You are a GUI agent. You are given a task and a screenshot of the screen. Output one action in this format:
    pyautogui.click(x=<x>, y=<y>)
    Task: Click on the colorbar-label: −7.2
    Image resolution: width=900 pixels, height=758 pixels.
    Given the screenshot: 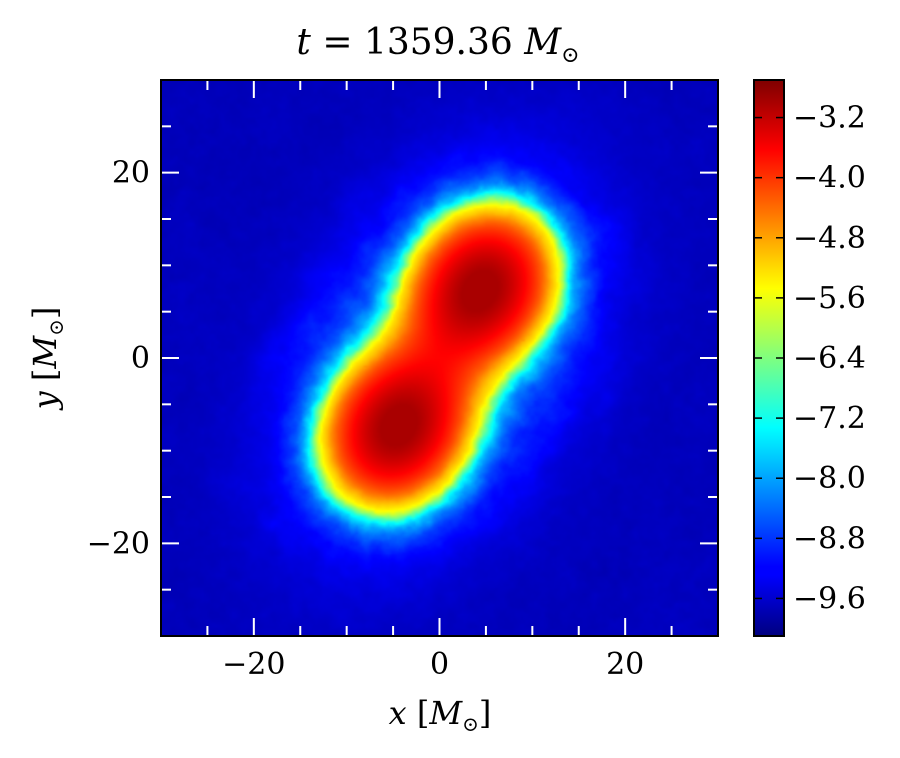 What is the action you would take?
    pyautogui.click(x=829, y=418)
    